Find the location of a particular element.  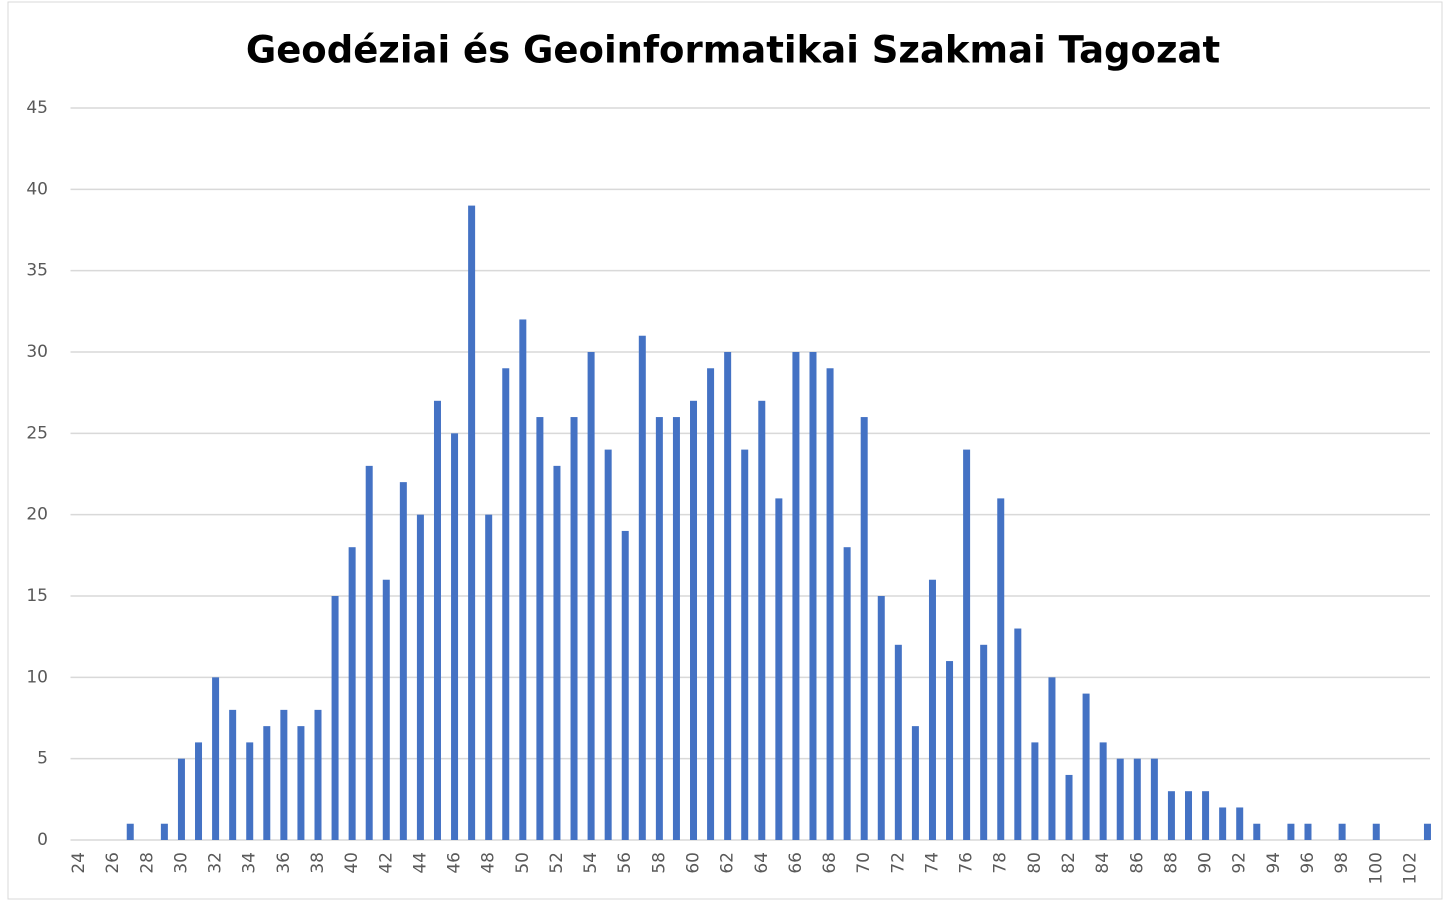

y-tick-label: 15 is located at coordinates (37, 596).